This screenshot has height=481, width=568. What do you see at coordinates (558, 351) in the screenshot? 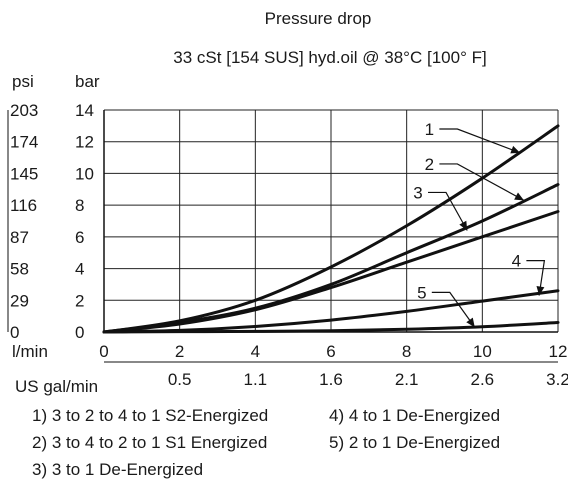
I see `lmin-tick-label: 12` at bounding box center [558, 351].